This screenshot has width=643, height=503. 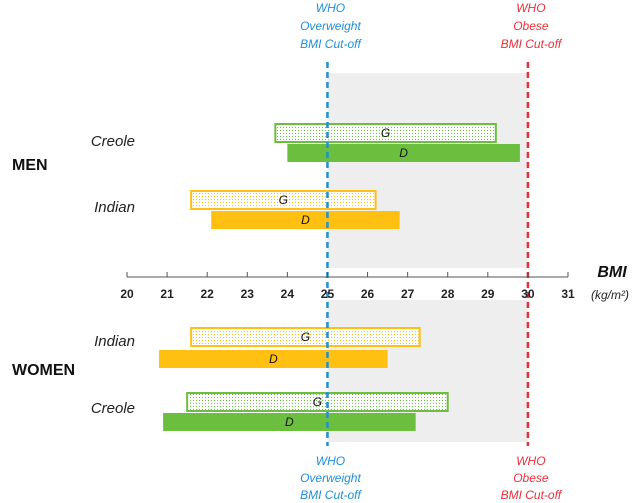 What do you see at coordinates (288, 294) in the screenshot?
I see `x-tick-label: 24` at bounding box center [288, 294].